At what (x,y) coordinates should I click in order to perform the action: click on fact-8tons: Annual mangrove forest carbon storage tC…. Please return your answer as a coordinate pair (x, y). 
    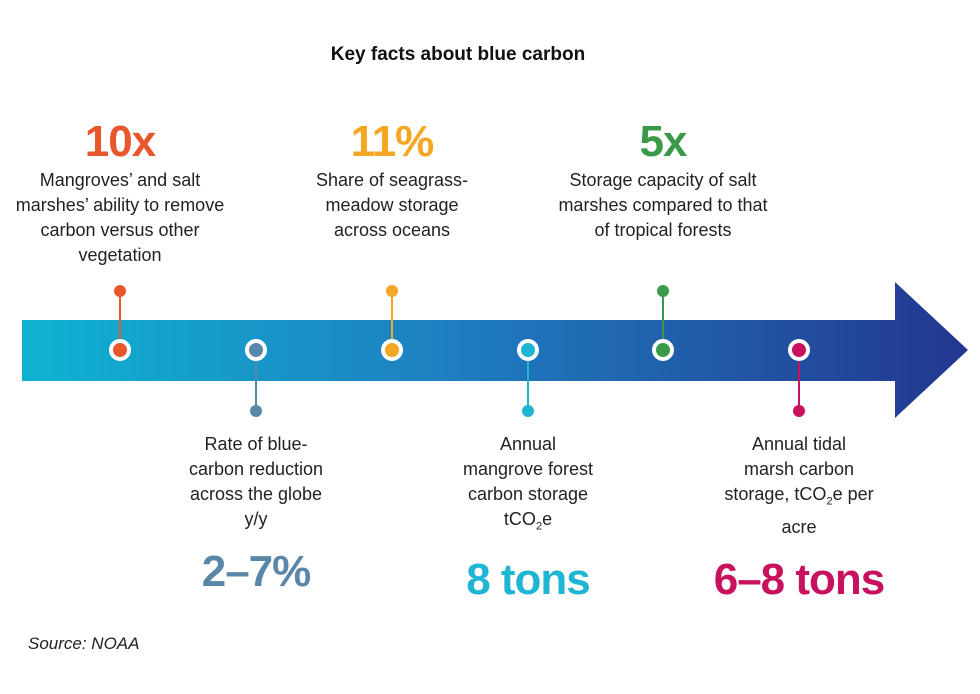
    Looking at the image, I should click on (528, 518).